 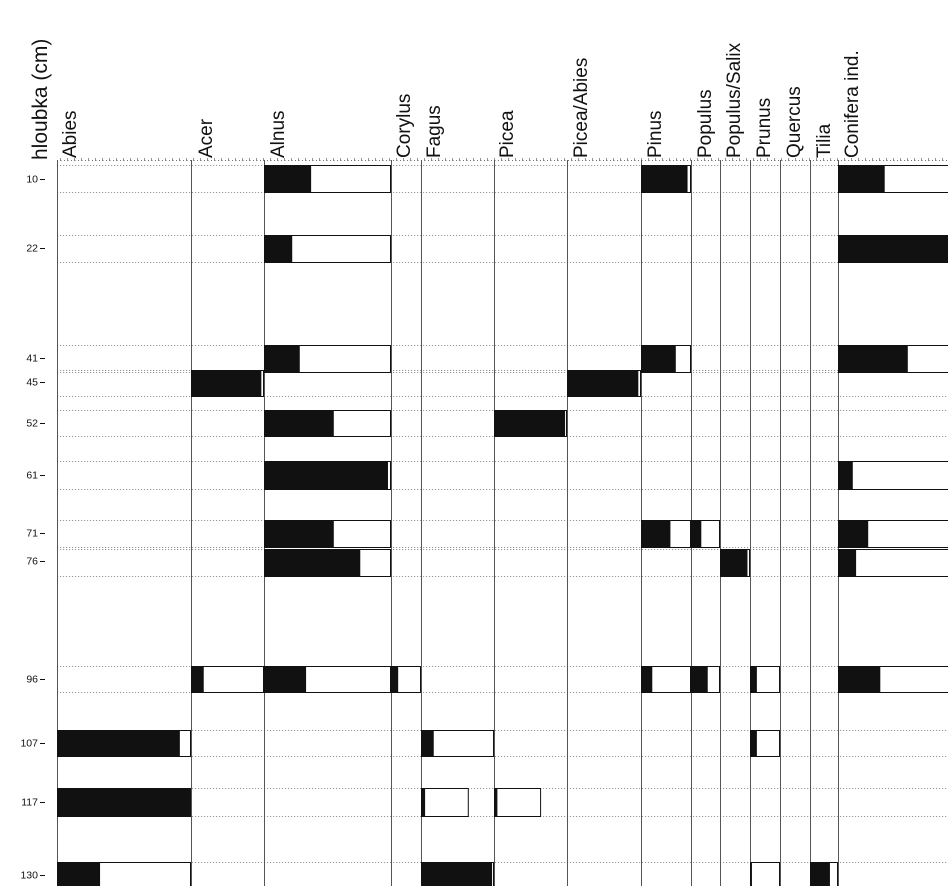 What do you see at coordinates (32, 249) in the screenshot?
I see `depth-tick-label: 22` at bounding box center [32, 249].